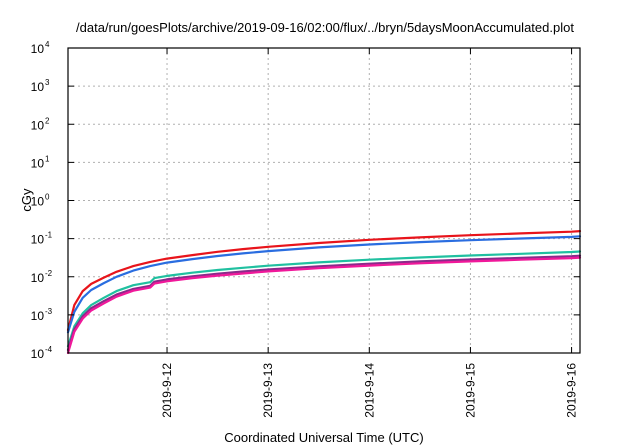 The width and height of the screenshot is (640, 448). I want to click on x-tick-label: 2019-9-14, so click(369, 390).